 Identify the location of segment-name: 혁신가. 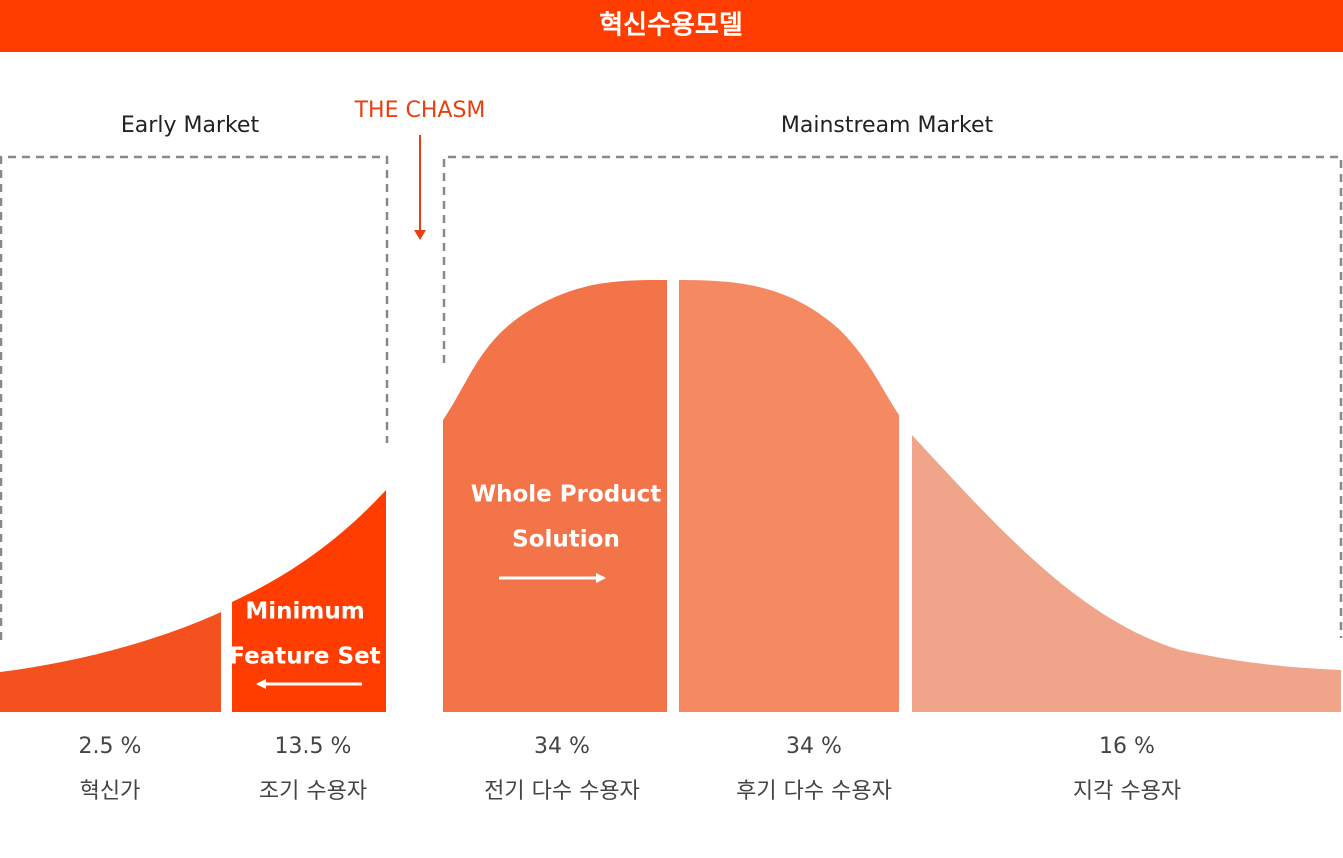
(110, 791).